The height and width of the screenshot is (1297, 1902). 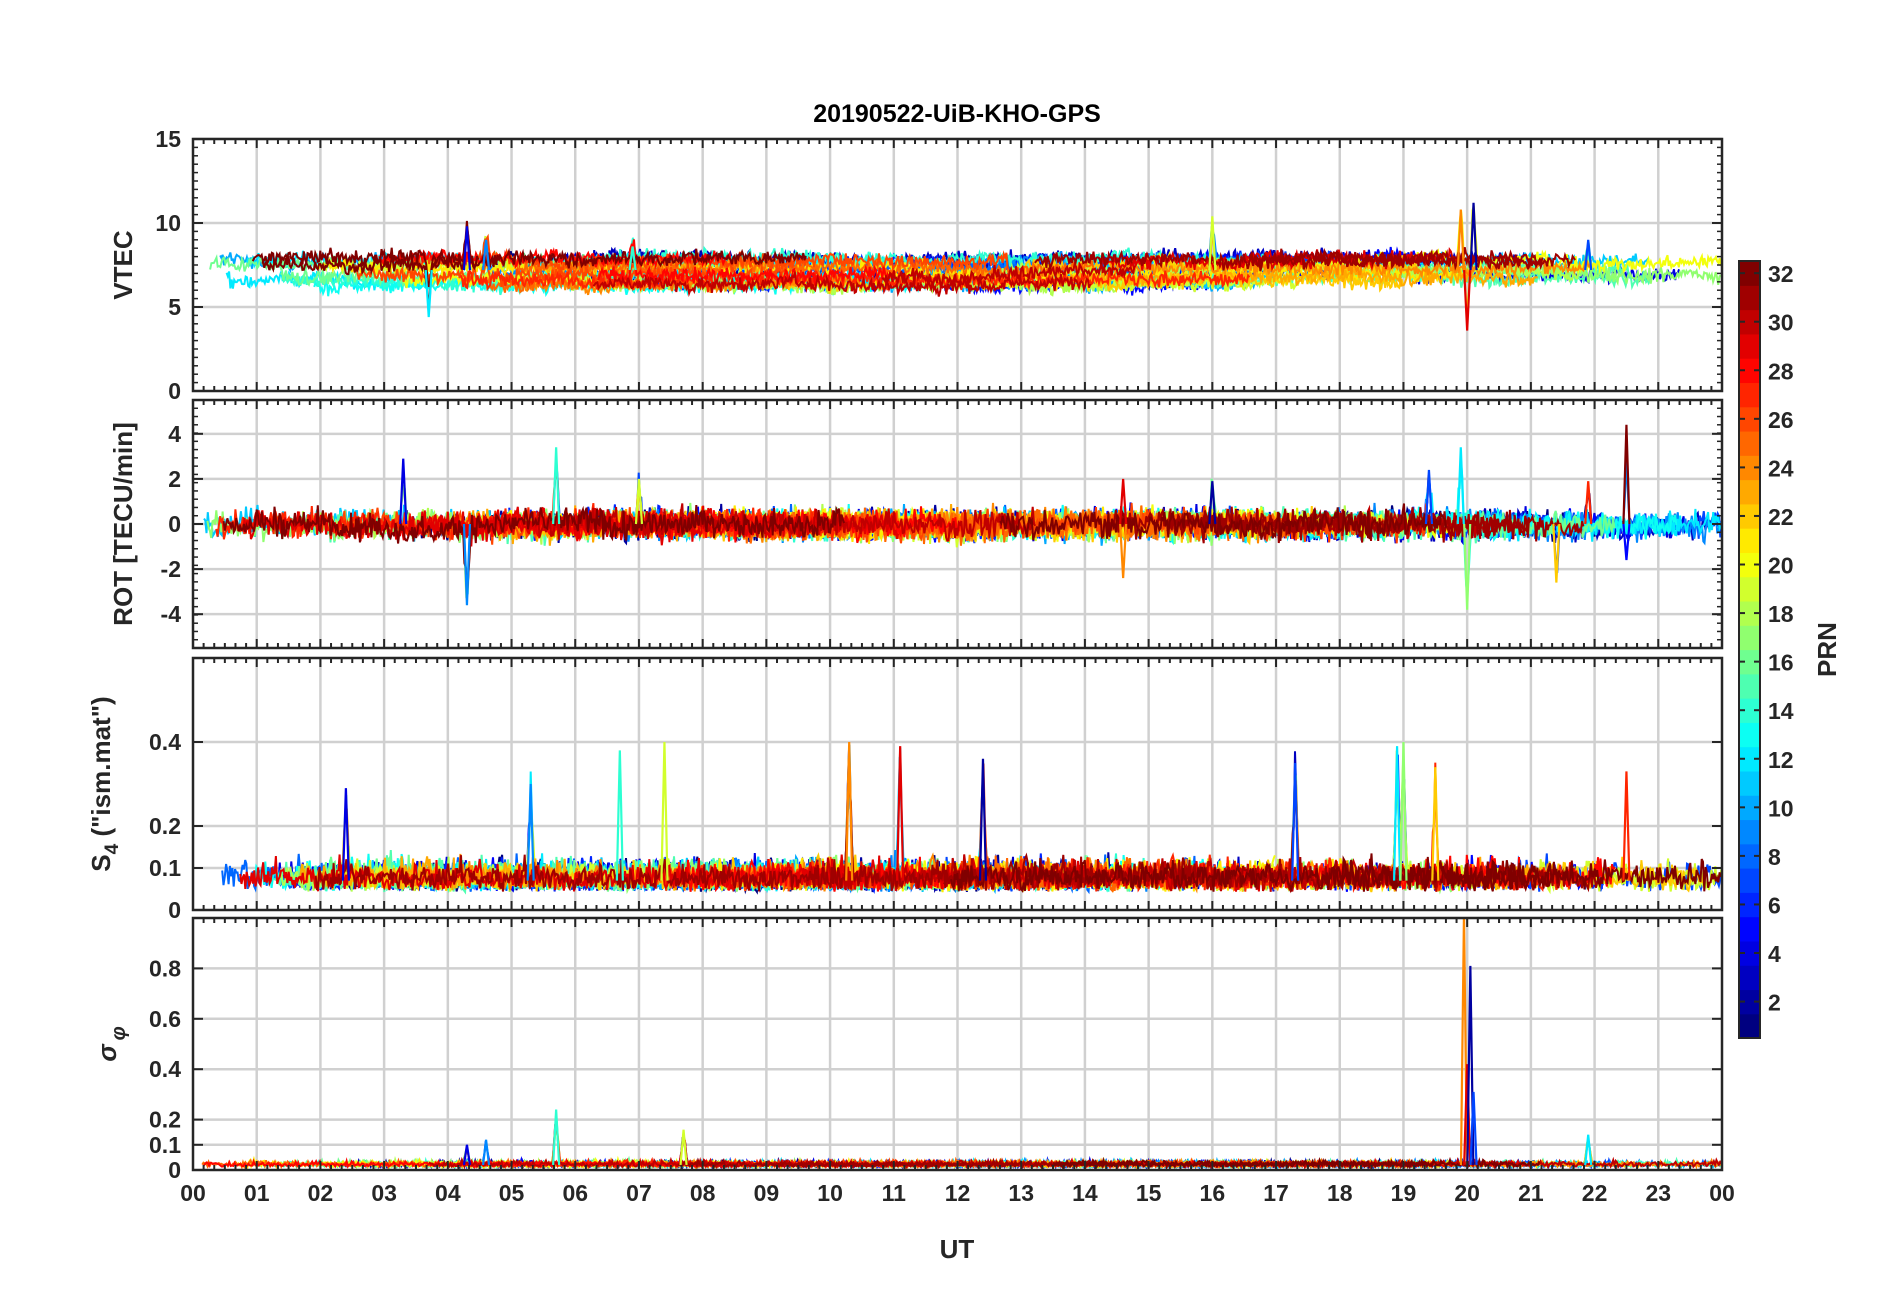 I want to click on x-tick-label: 16, so click(x=1213, y=1193).